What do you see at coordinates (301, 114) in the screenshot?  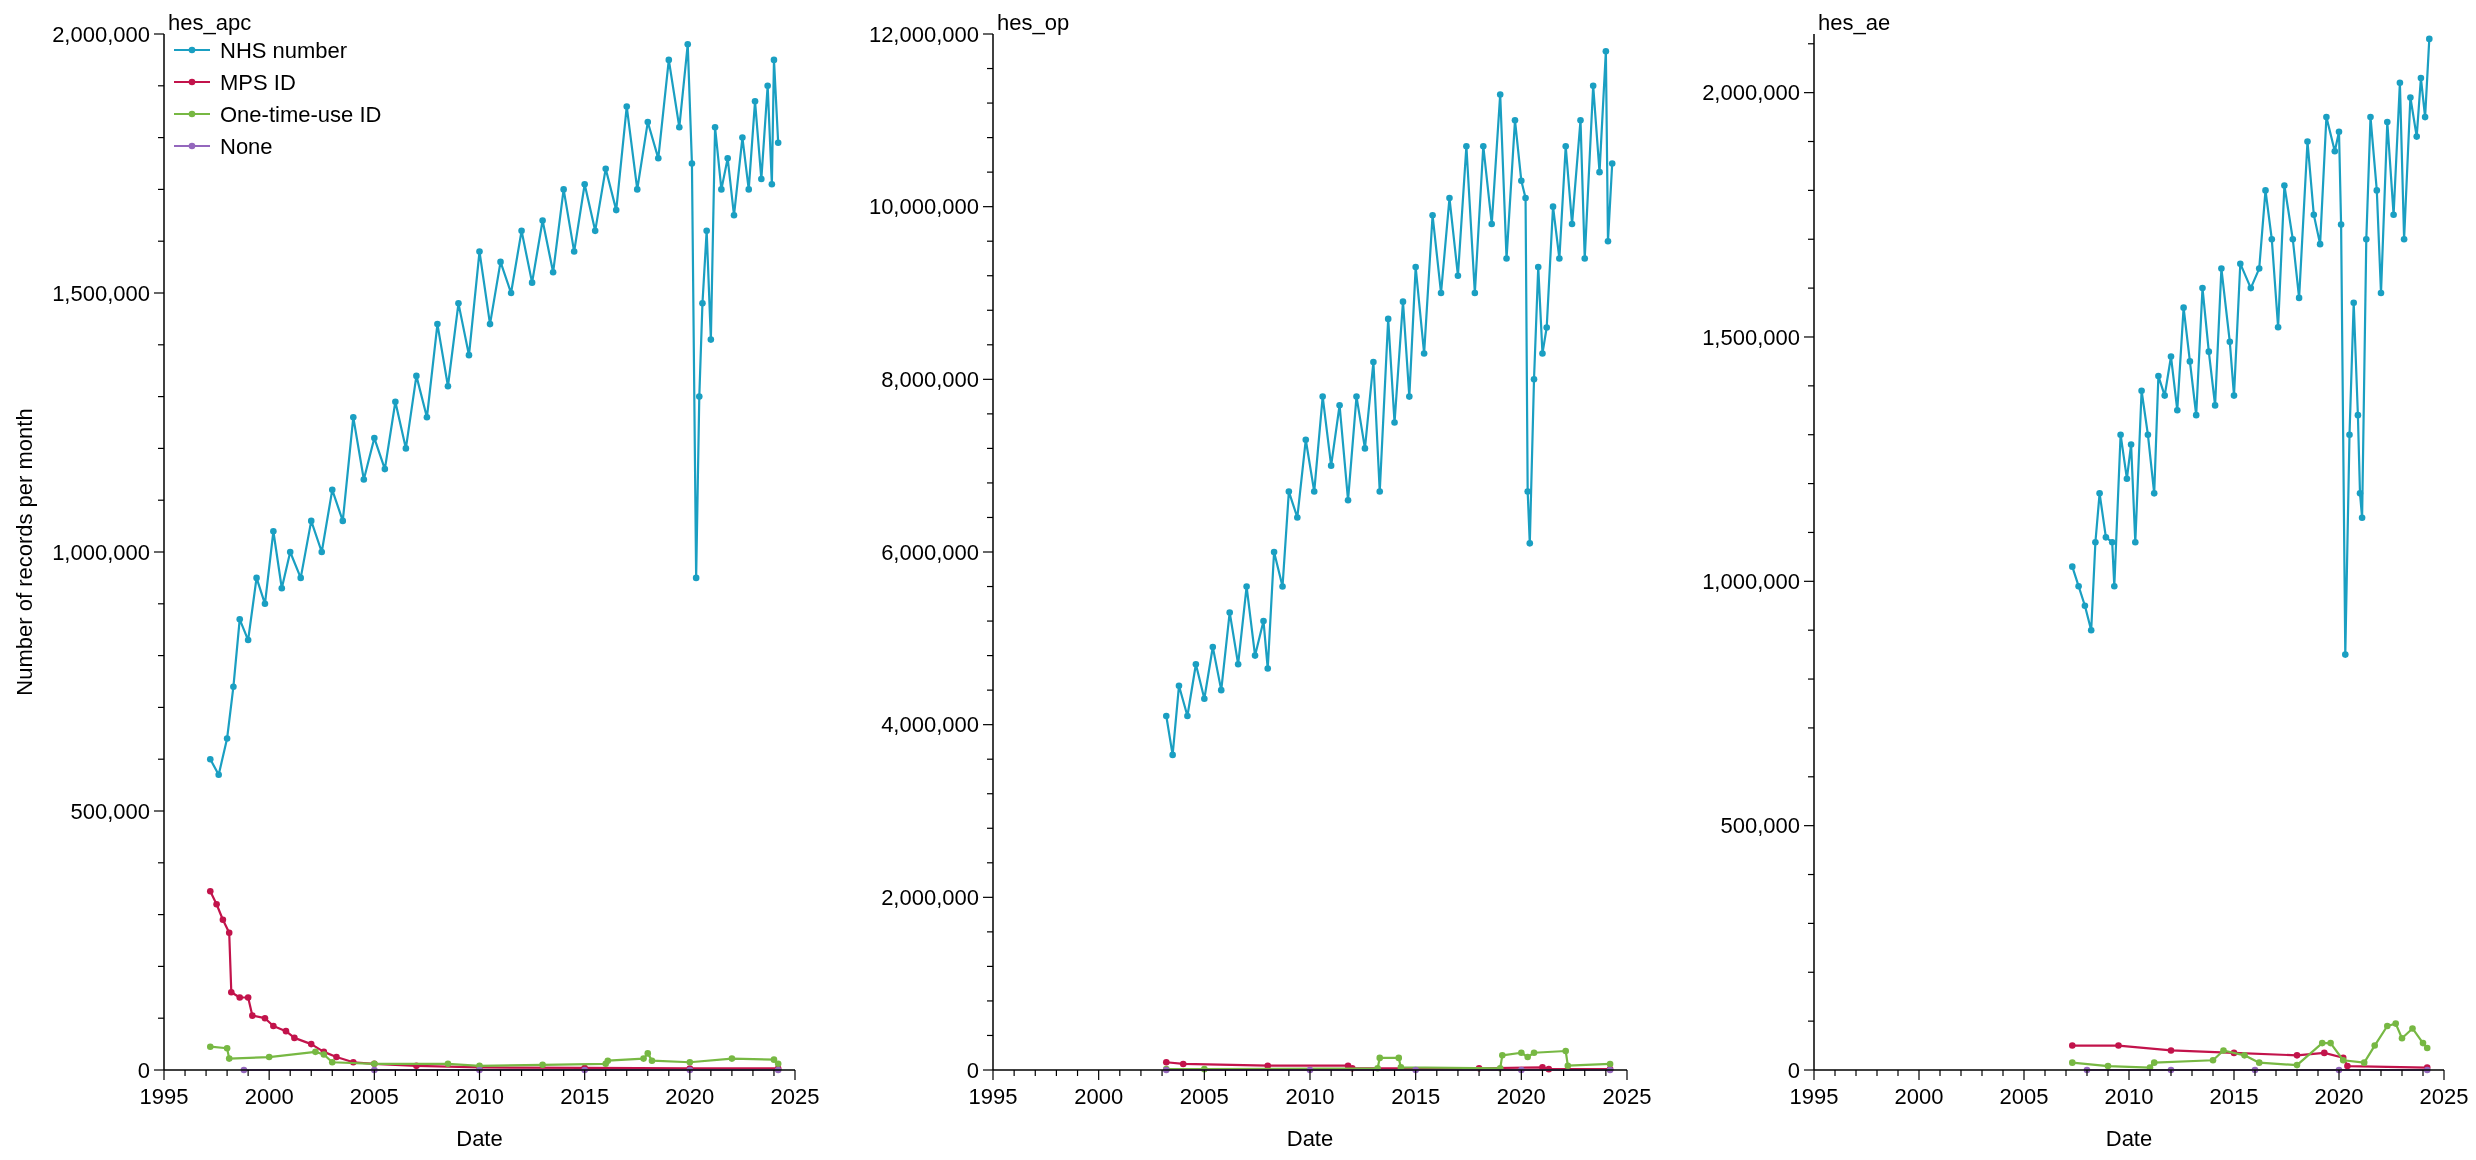 I see `legend-label: One-time-use ID` at bounding box center [301, 114].